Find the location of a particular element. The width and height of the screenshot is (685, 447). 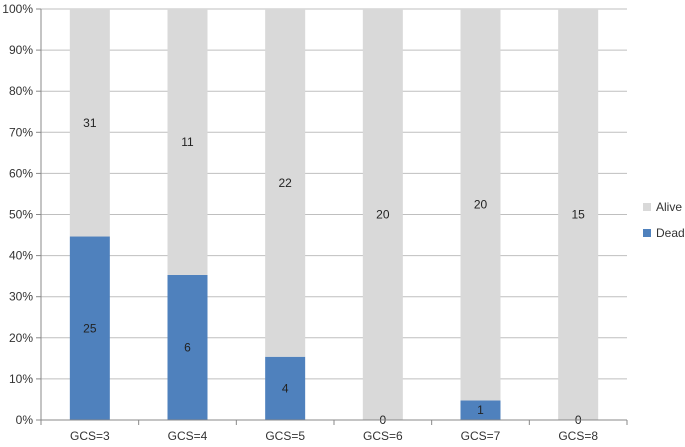

data-label-dead: 1 is located at coordinates (480, 410).